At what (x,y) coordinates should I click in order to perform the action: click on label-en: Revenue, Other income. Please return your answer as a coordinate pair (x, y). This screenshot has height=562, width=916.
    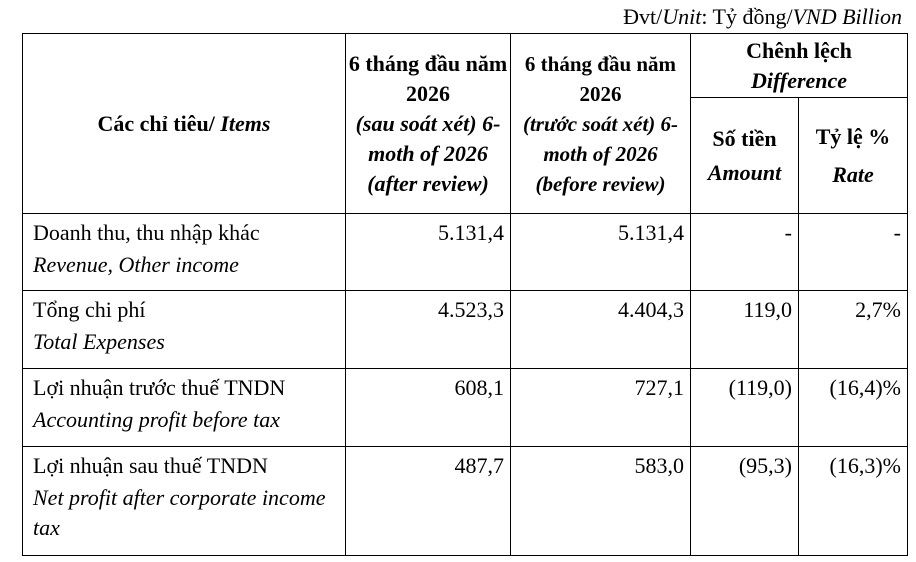
    Looking at the image, I should click on (136, 264).